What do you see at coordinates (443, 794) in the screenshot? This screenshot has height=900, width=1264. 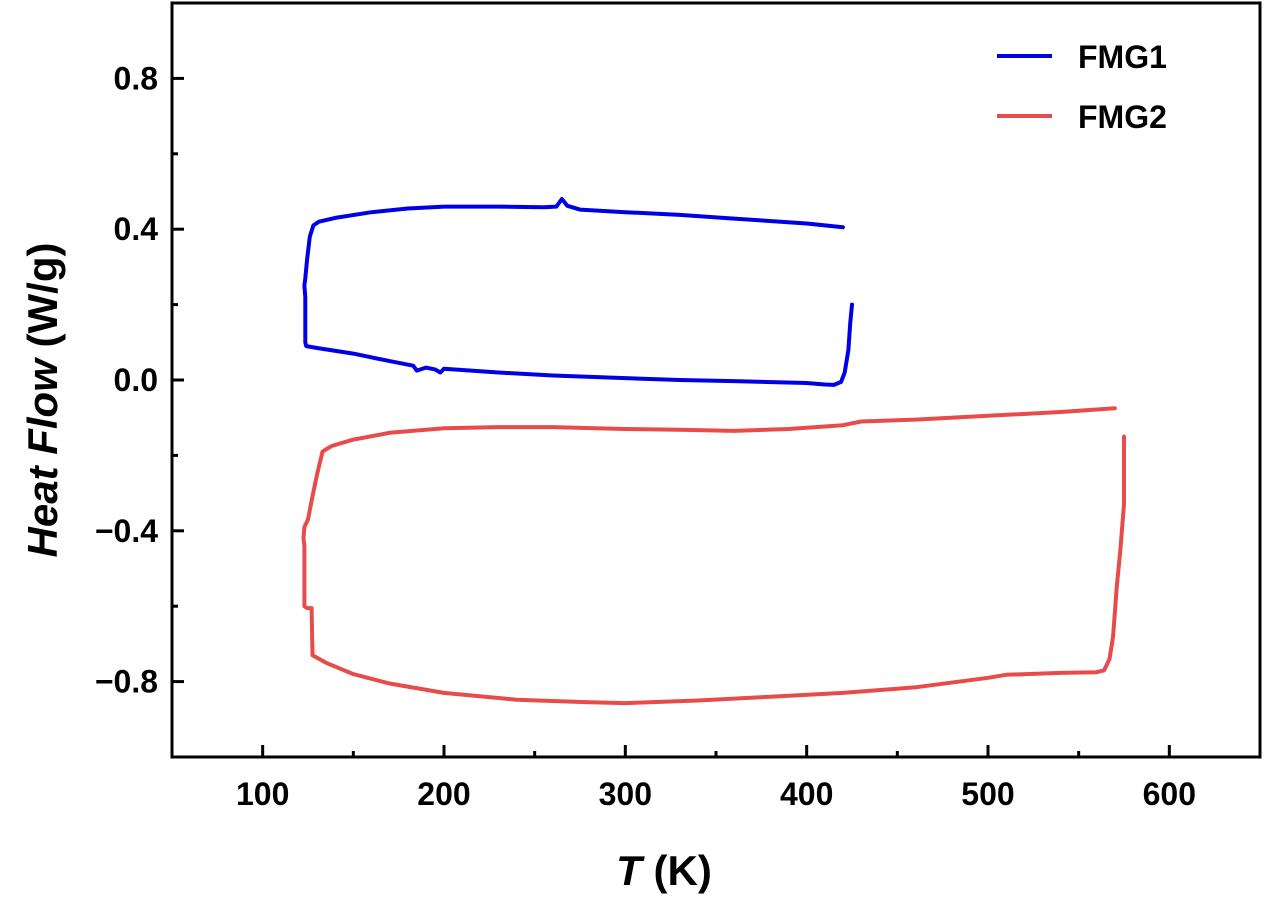 I see `x-tick-label: 200` at bounding box center [443, 794].